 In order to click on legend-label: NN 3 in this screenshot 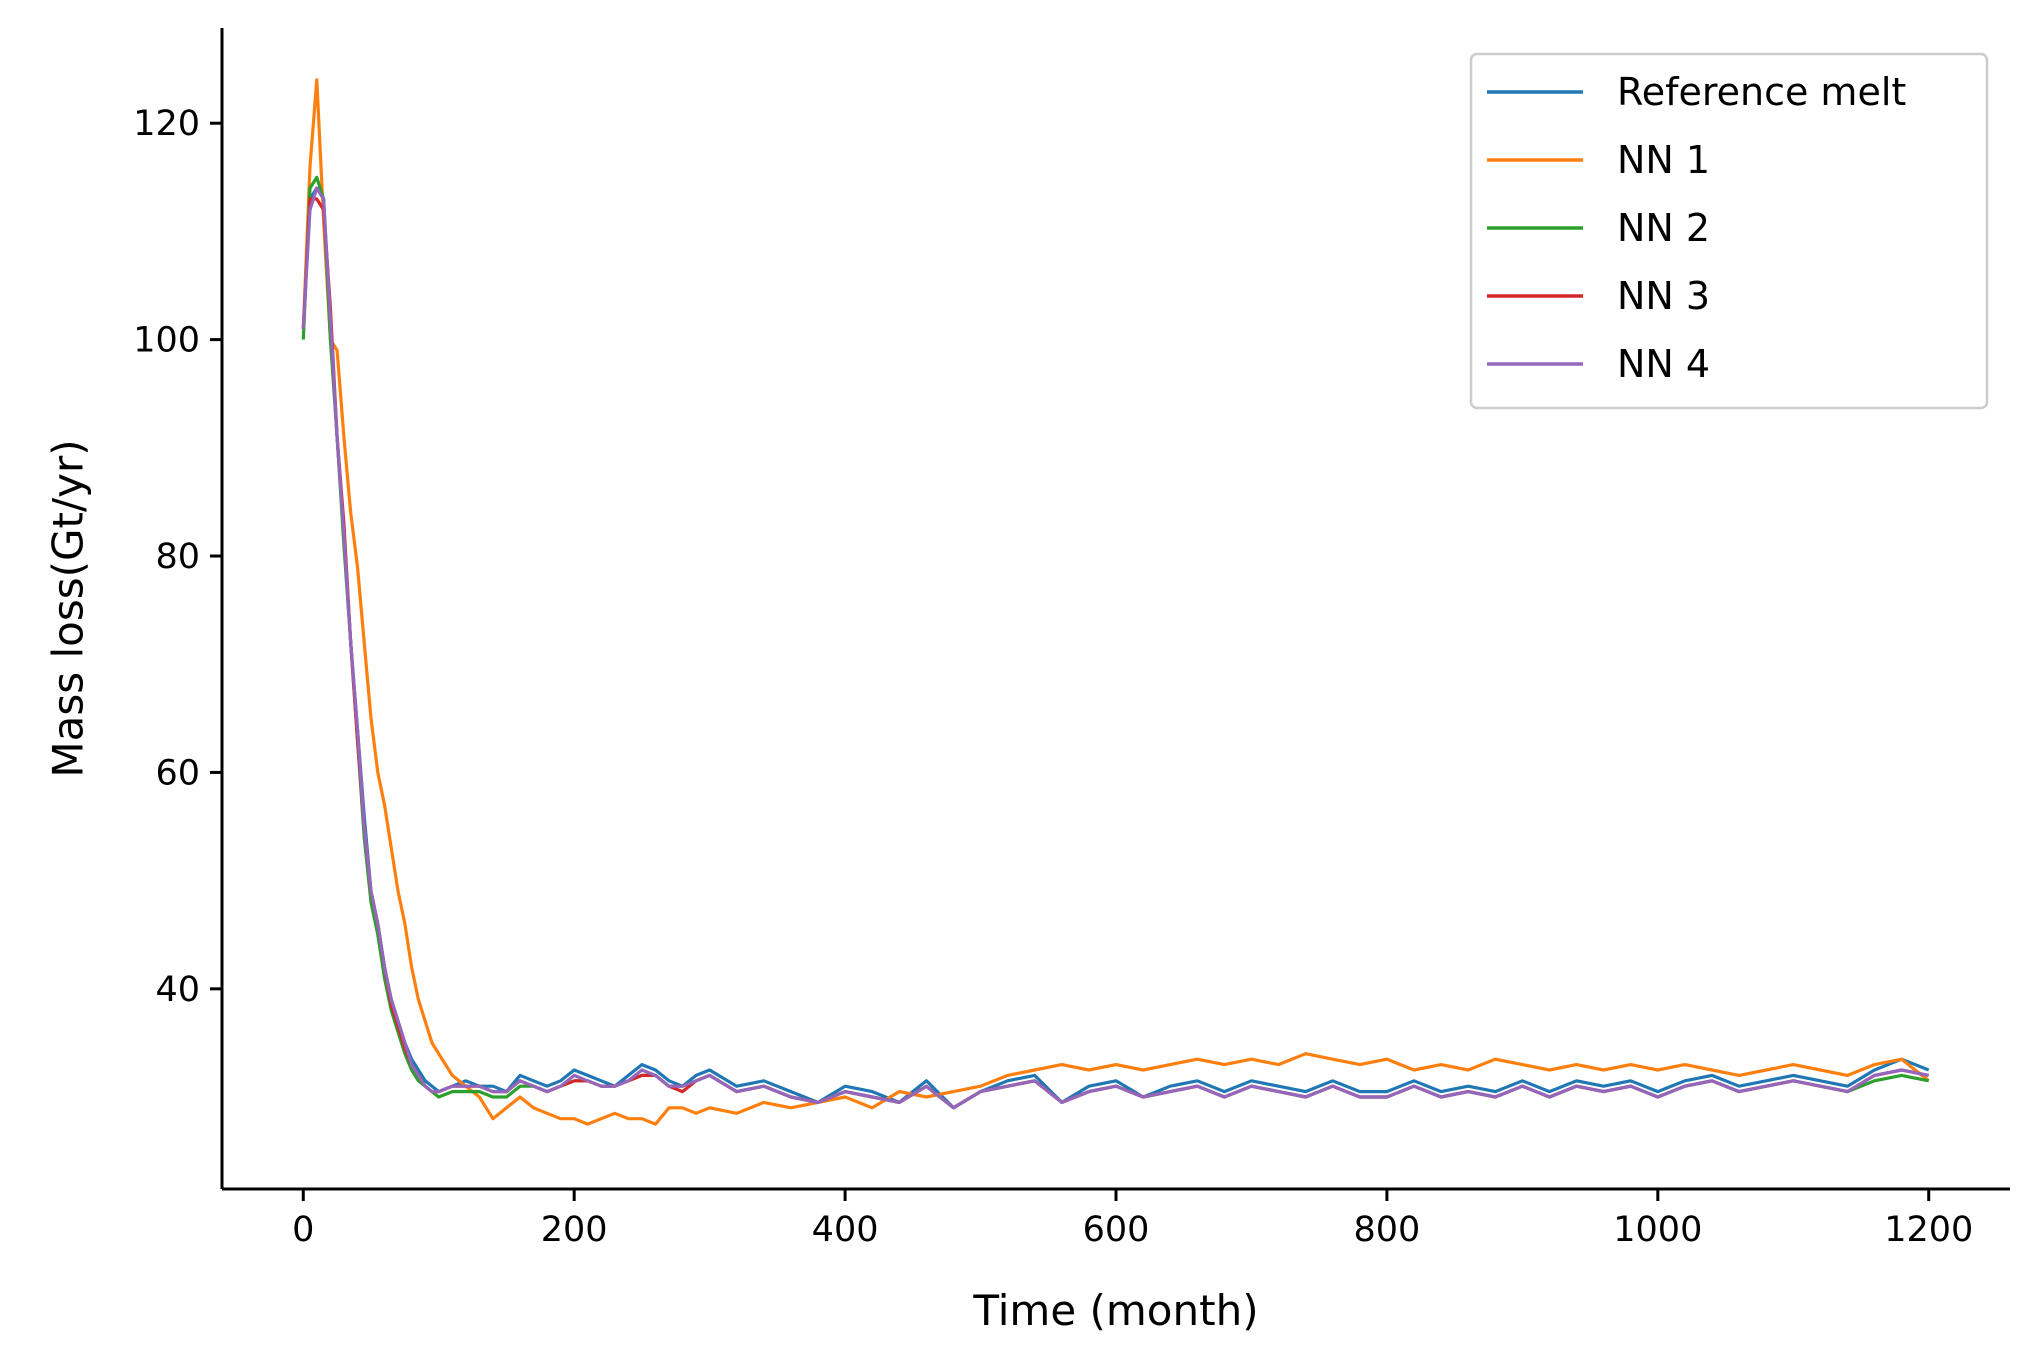, I will do `click(1663, 296)`.